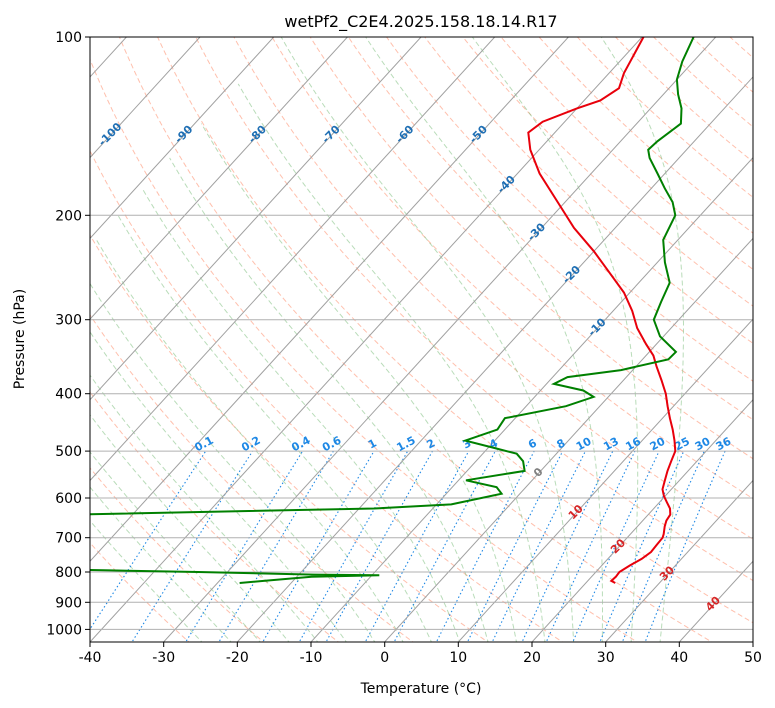 This screenshot has width=775, height=708. Describe the element at coordinates (421, 689) in the screenshot. I see `x-axis-title: Temperature (°C)` at that location.